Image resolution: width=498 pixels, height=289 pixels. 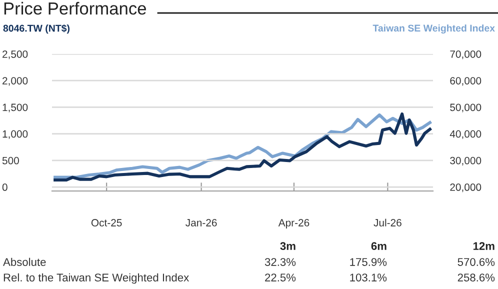 I want to click on y-tick-label: 1,000, so click(x=15, y=134).